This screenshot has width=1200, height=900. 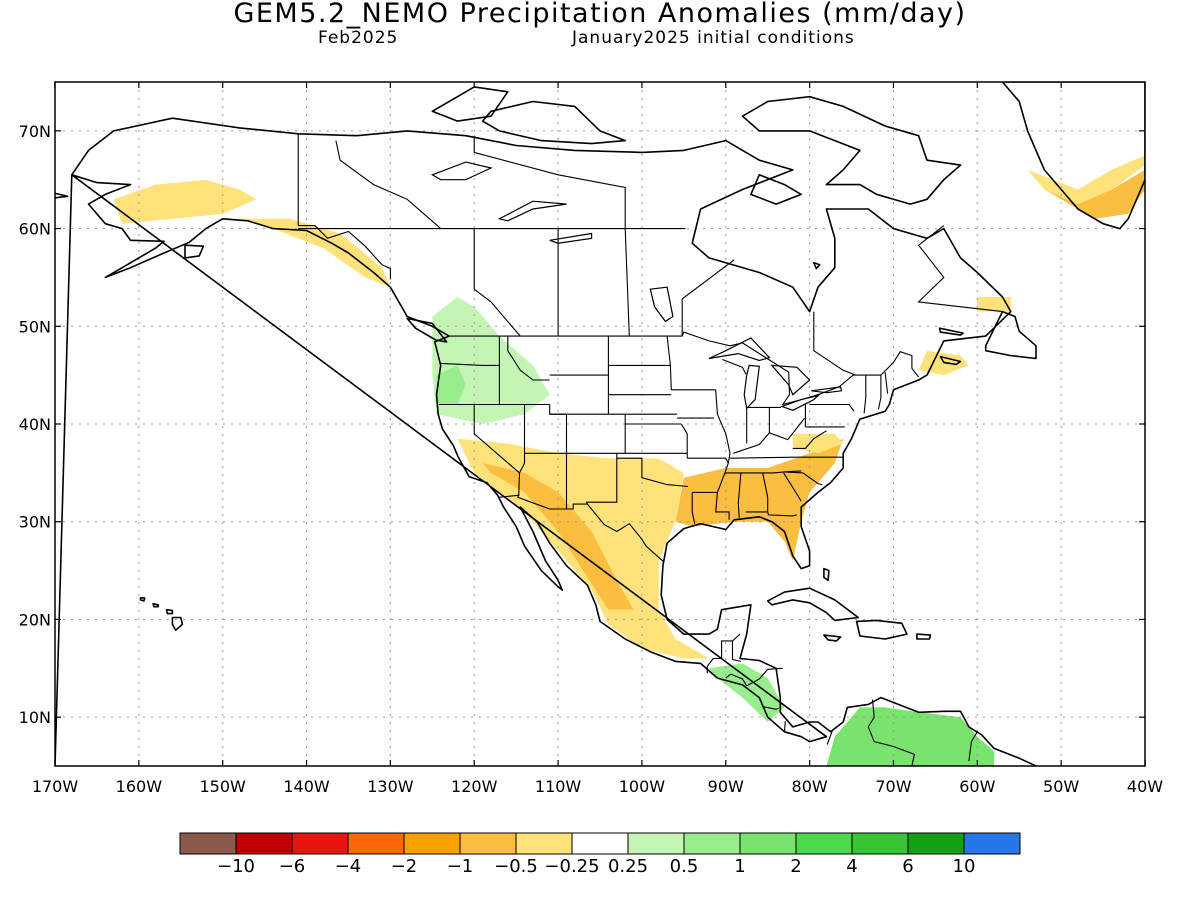 I want to click on legend-label: −0.25, so click(x=571, y=866).